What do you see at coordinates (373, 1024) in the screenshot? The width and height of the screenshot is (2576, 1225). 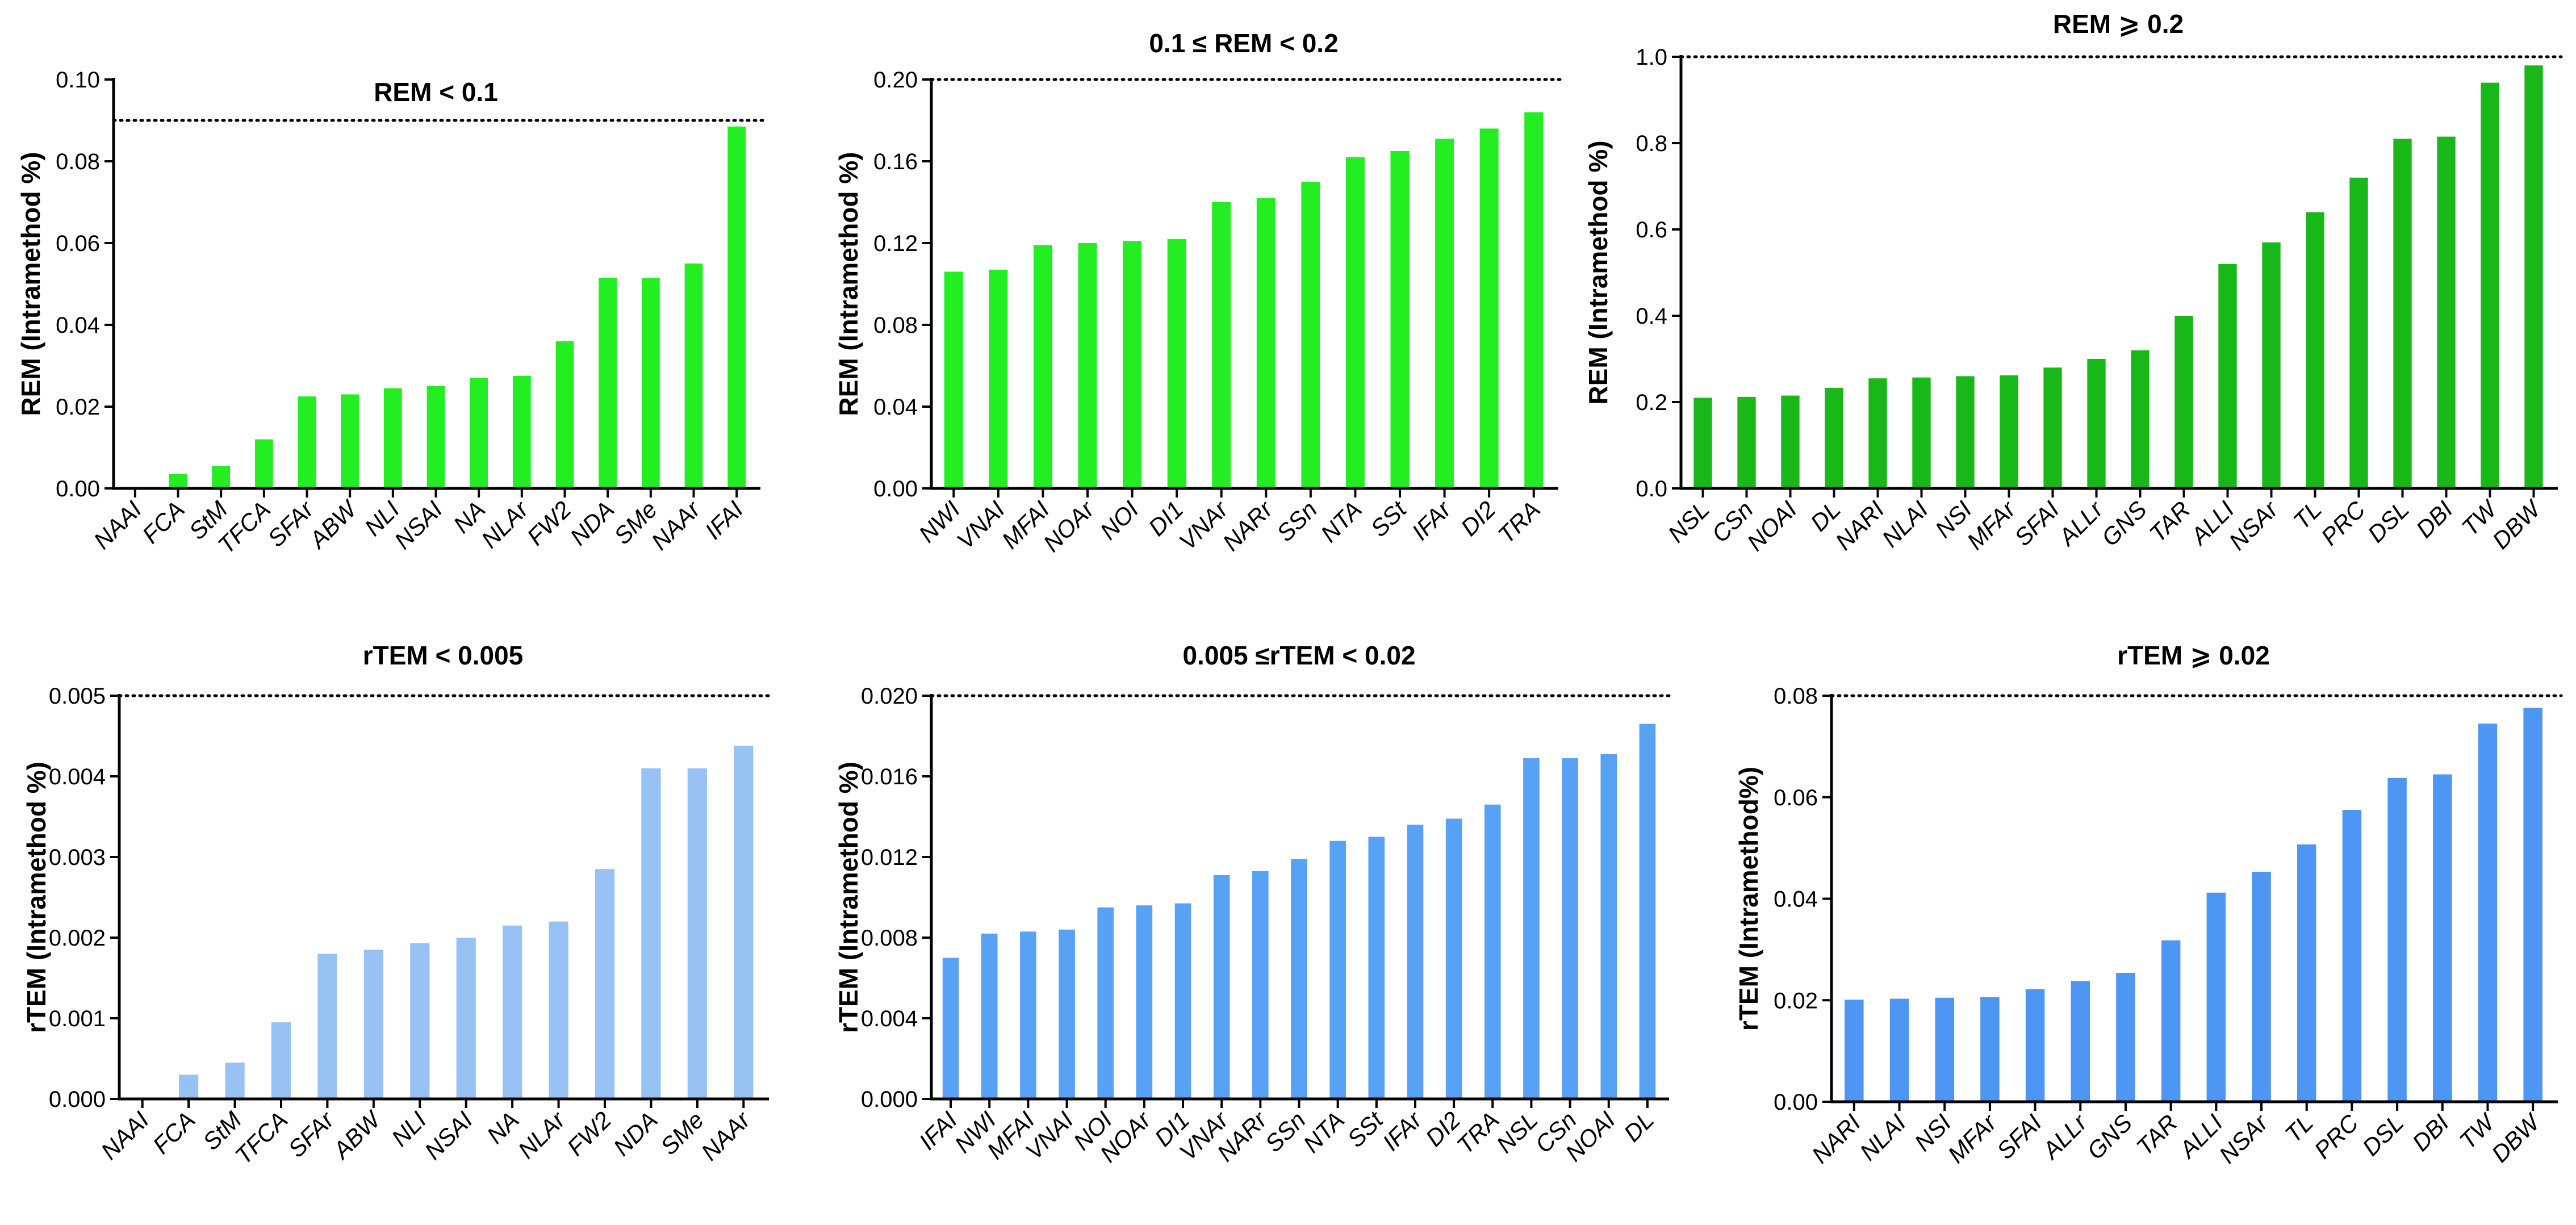 I see `bar-ABW` at bounding box center [373, 1024].